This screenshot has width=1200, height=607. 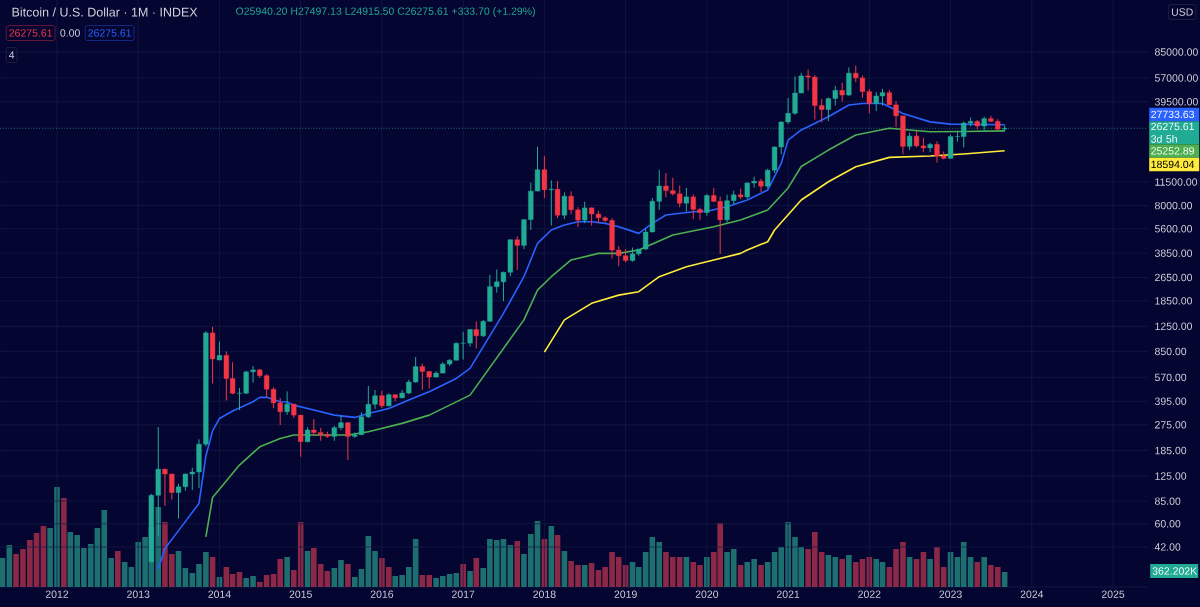 I want to click on text: 18594.04, so click(x=1173, y=164).